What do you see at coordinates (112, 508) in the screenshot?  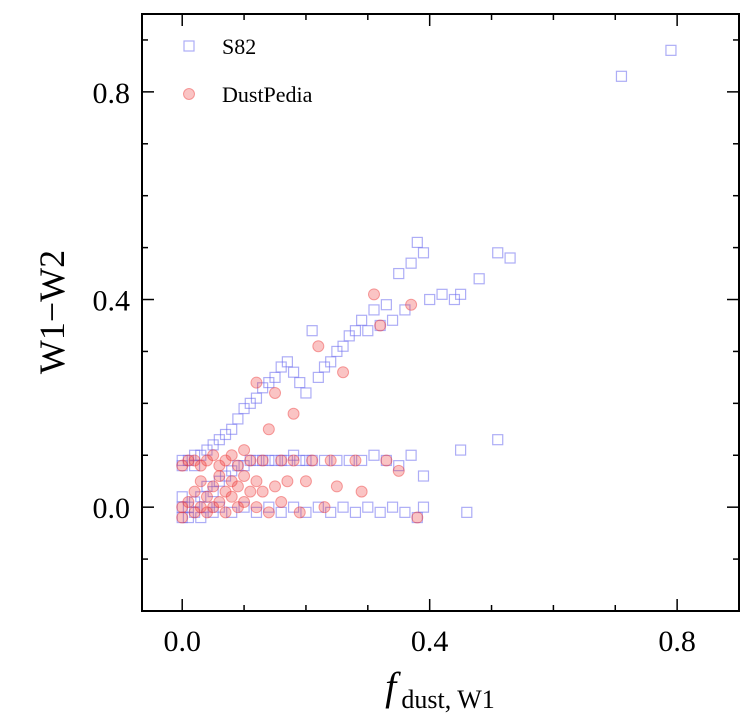 I see `y-tick-label: 0.0` at bounding box center [112, 508].